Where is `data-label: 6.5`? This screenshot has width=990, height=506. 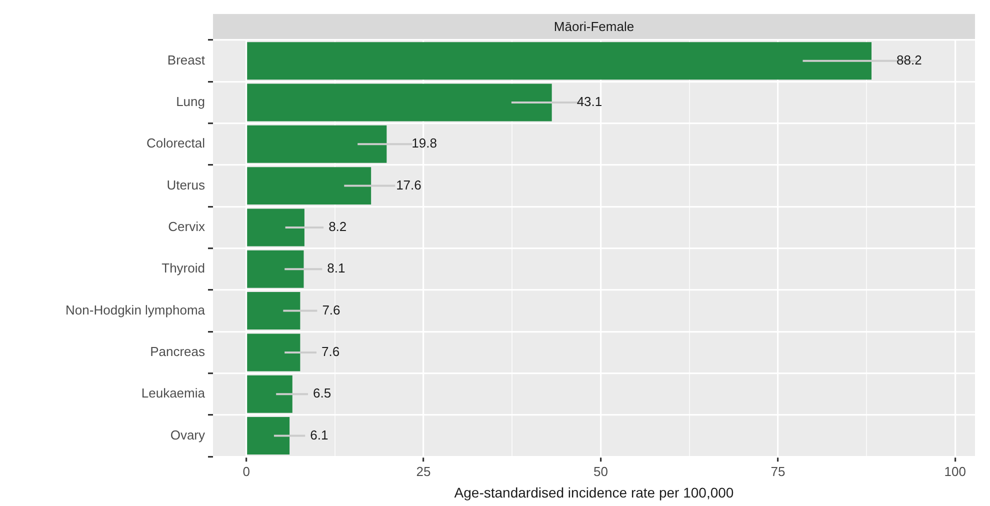 data-label: 6.5 is located at coordinates (322, 393).